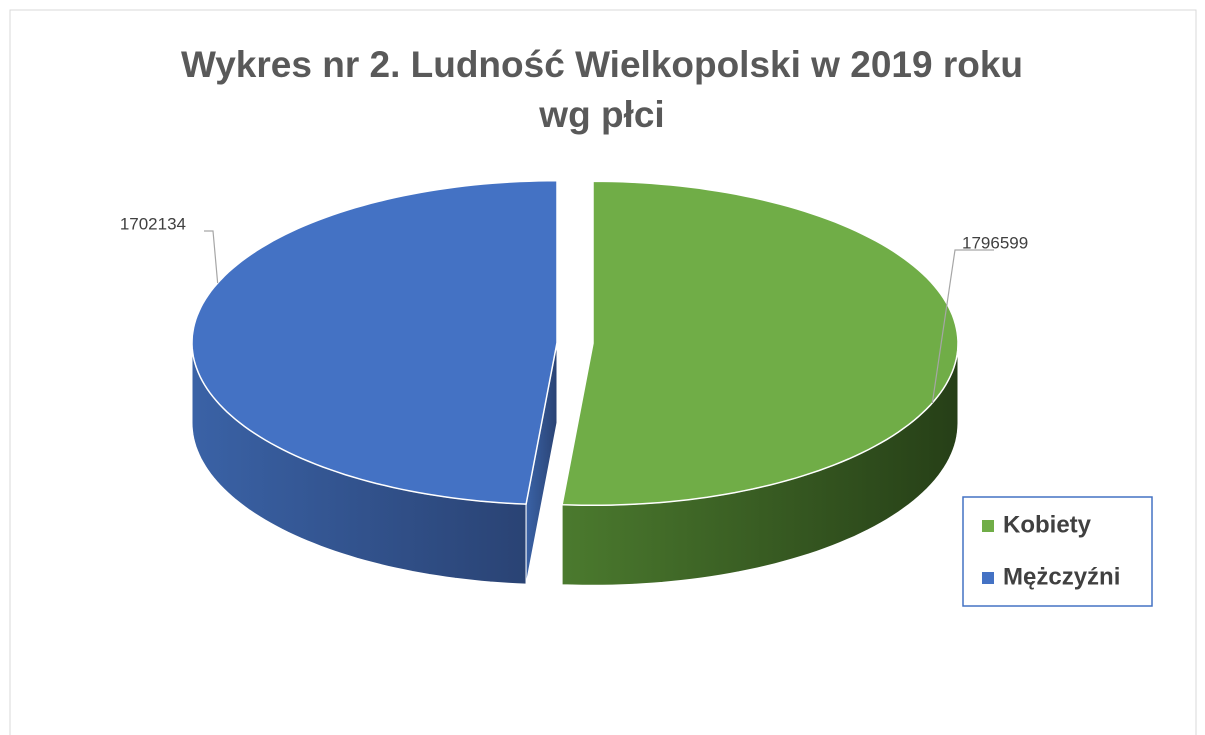  Describe the element at coordinates (995, 242) in the screenshot. I see `data-label: 1796599` at that location.